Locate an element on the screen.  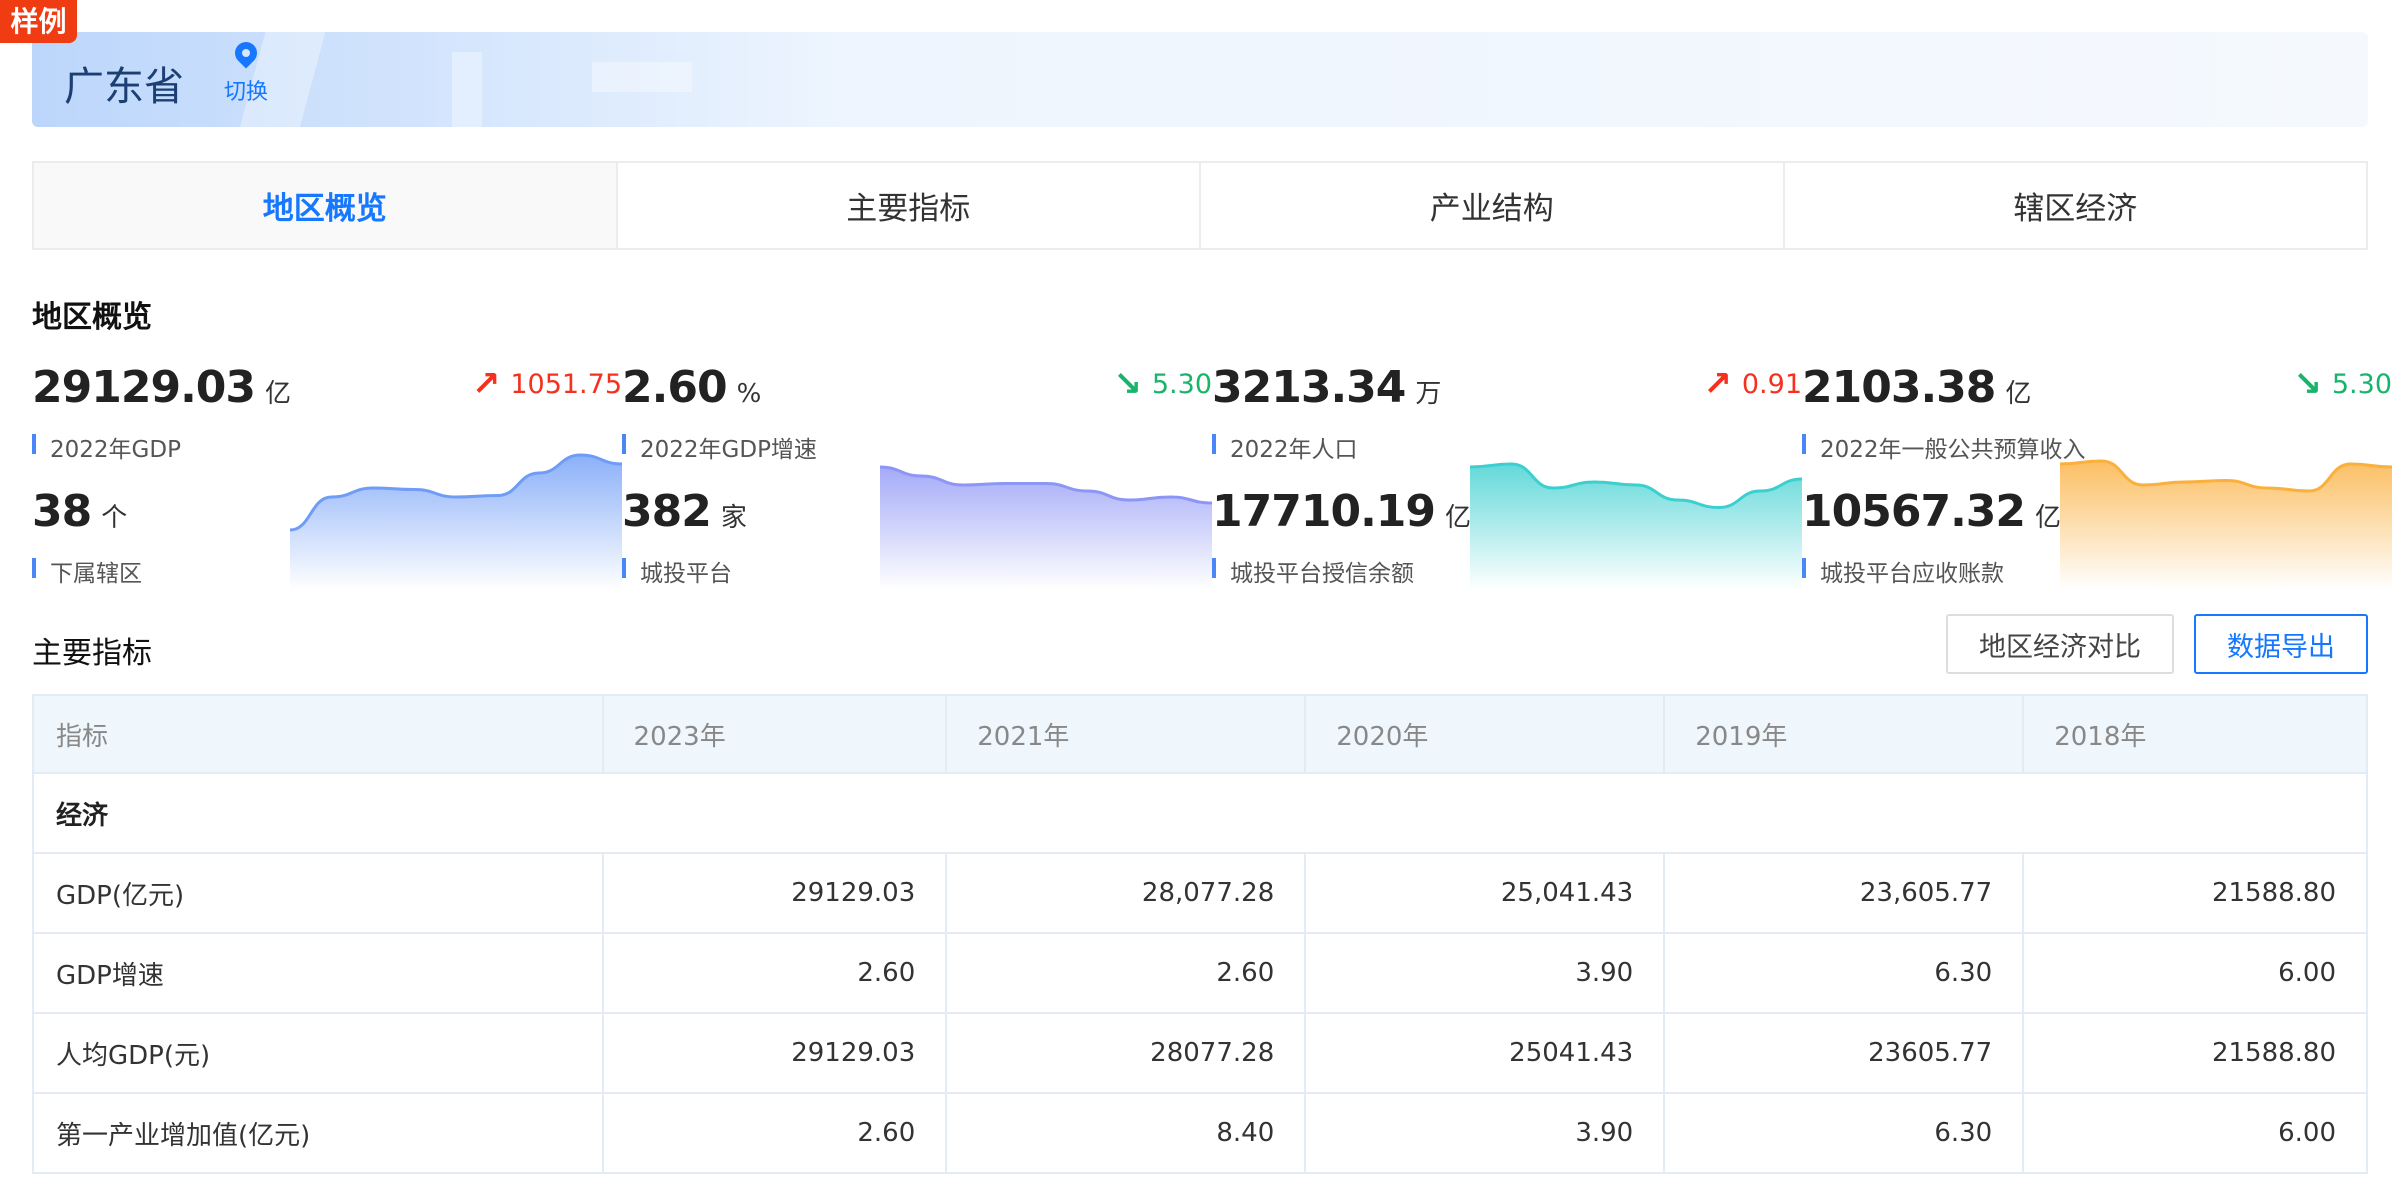
metric-label-secondary: 下属辖区 is located at coordinates (87, 571).